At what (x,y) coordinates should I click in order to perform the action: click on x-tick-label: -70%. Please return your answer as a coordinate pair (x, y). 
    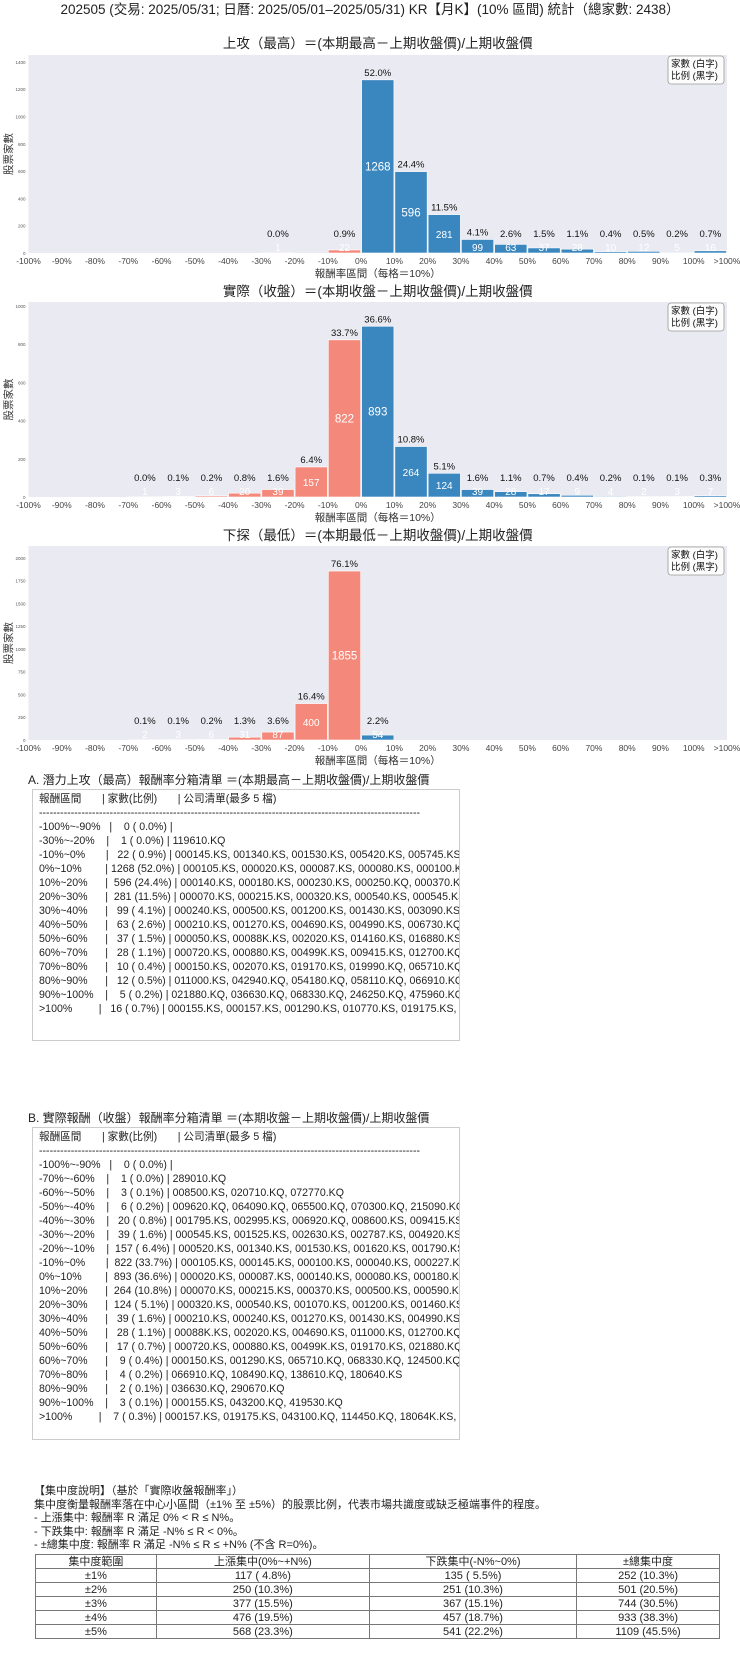
    Looking at the image, I should click on (128, 505).